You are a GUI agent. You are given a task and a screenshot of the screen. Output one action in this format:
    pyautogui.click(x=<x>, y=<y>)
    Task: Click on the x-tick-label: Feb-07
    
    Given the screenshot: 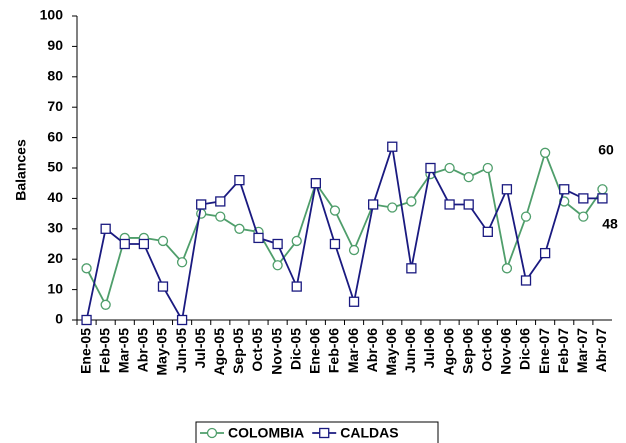 What is the action you would take?
    pyautogui.click(x=563, y=350)
    